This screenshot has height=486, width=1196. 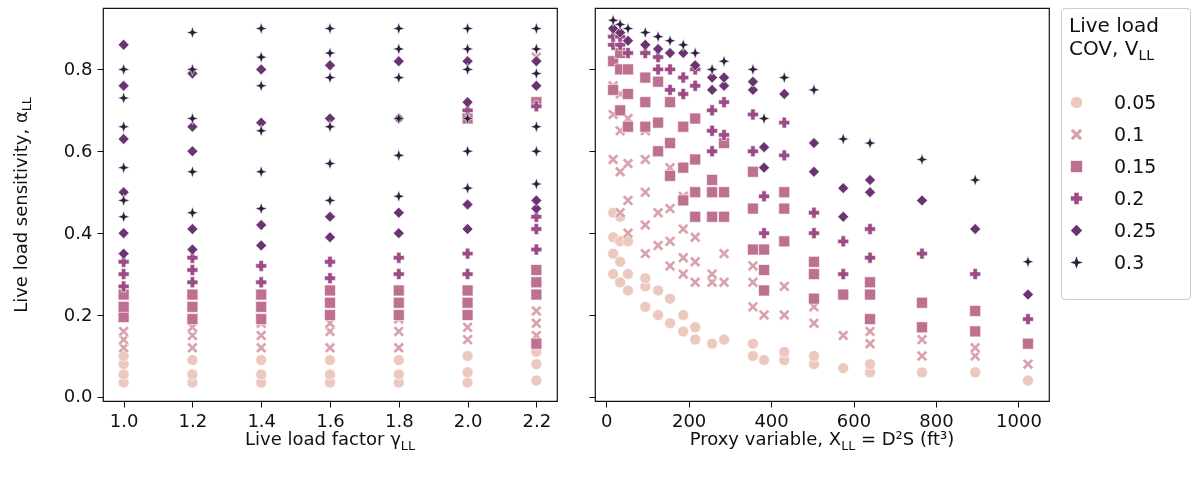 What do you see at coordinates (78, 314) in the screenshot?
I see `y-tick-label: 0.2` at bounding box center [78, 314].